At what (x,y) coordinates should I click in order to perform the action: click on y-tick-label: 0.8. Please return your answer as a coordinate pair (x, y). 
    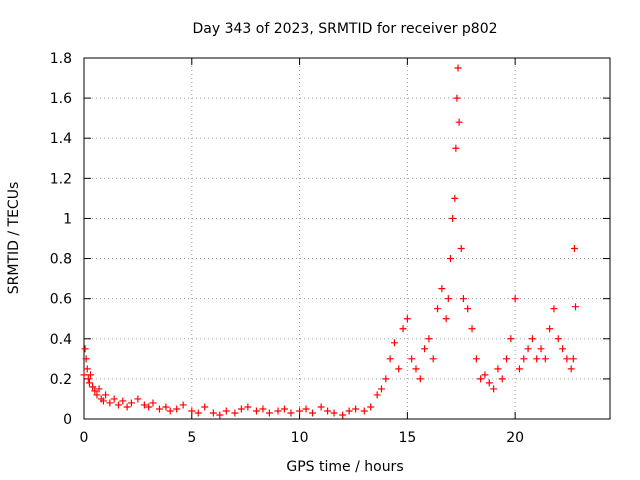
    Looking at the image, I should click on (61, 260).